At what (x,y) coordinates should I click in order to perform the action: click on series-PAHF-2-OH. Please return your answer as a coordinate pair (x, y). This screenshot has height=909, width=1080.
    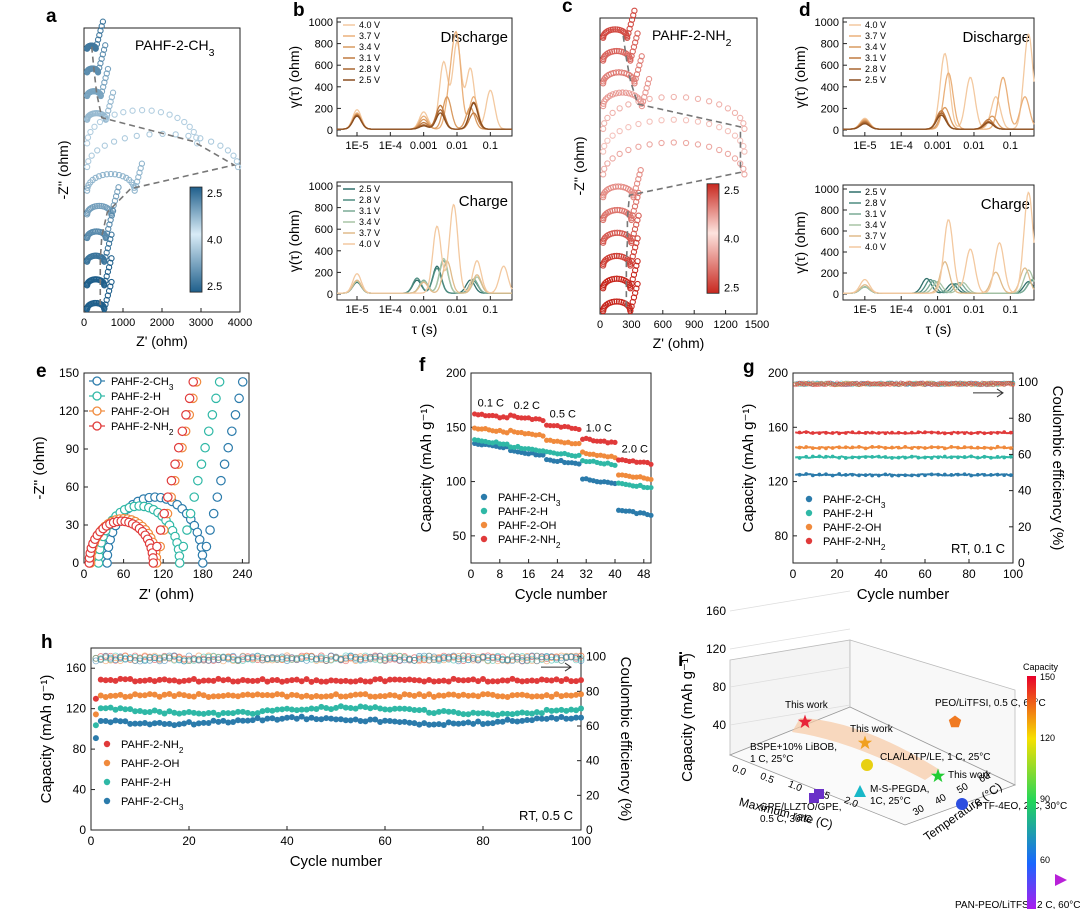
    Looking at the image, I should click on (563, 454).